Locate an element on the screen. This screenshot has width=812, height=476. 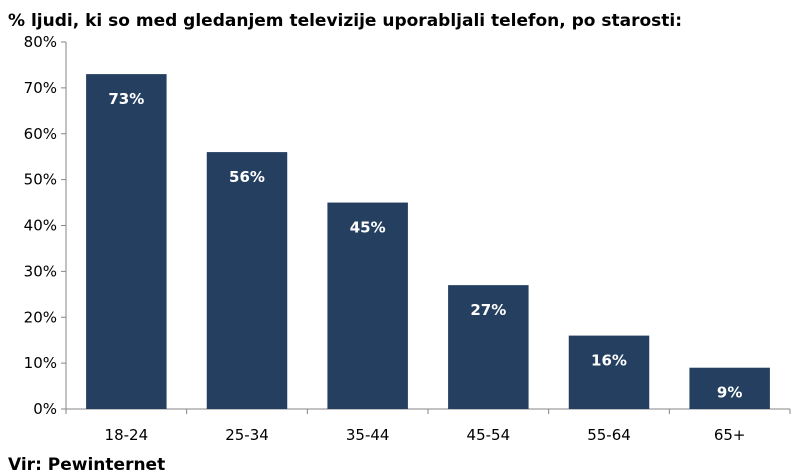
category-label: 55-64 is located at coordinates (609, 435).